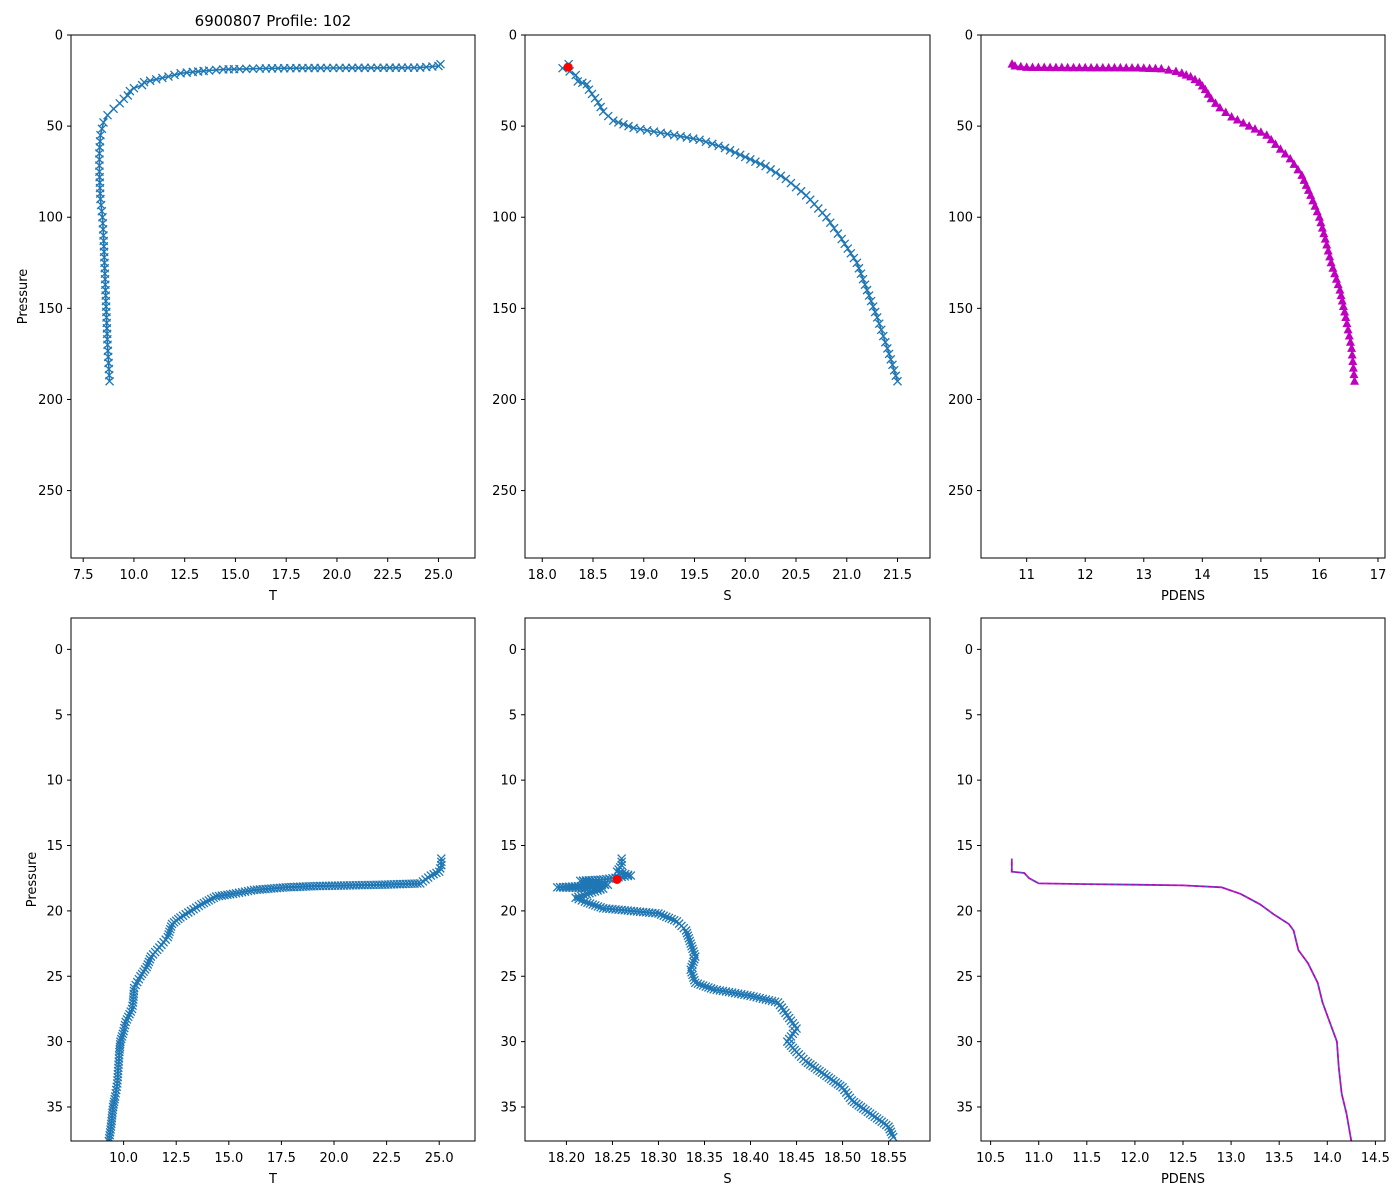 The width and height of the screenshot is (1400, 1200). What do you see at coordinates (725, 997) in the screenshot?
I see `series-p5` at bounding box center [725, 997].